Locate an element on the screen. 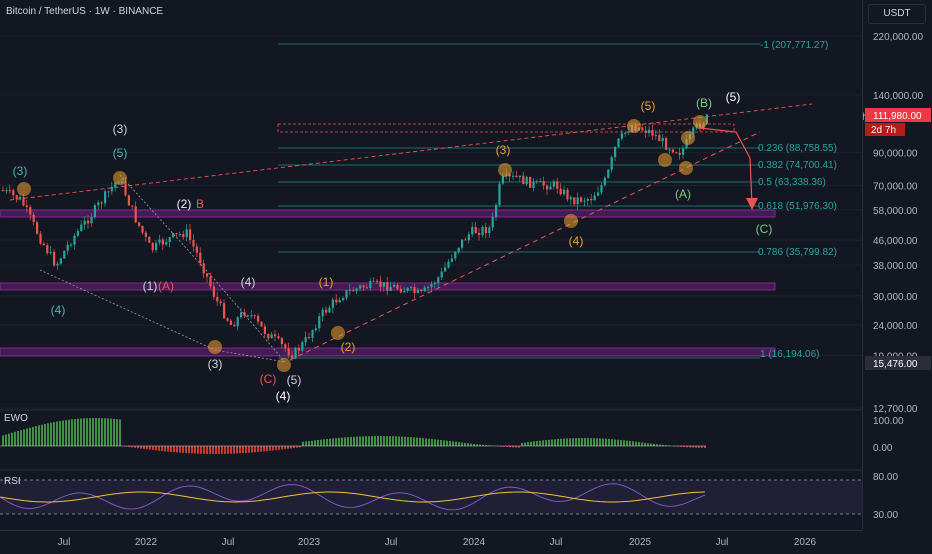 The width and height of the screenshot is (932, 554). price-tick-label: 70,000.00 is located at coordinates (895, 186).